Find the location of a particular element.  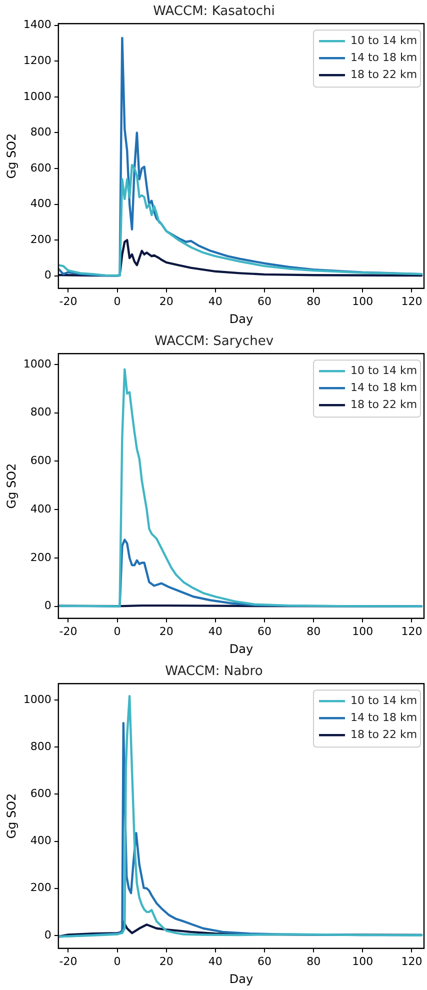

chart-title: WACCM: Kasatochi is located at coordinates (214, 12).